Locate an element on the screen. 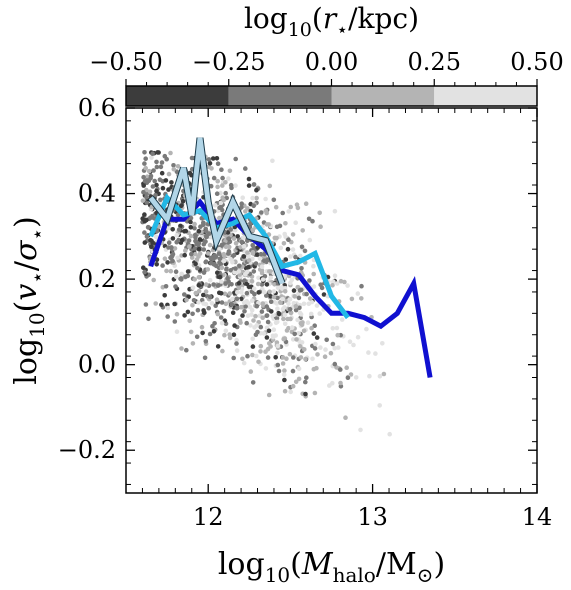 The width and height of the screenshot is (571, 590). label-part: ⋆ is located at coordinates (342, 30).